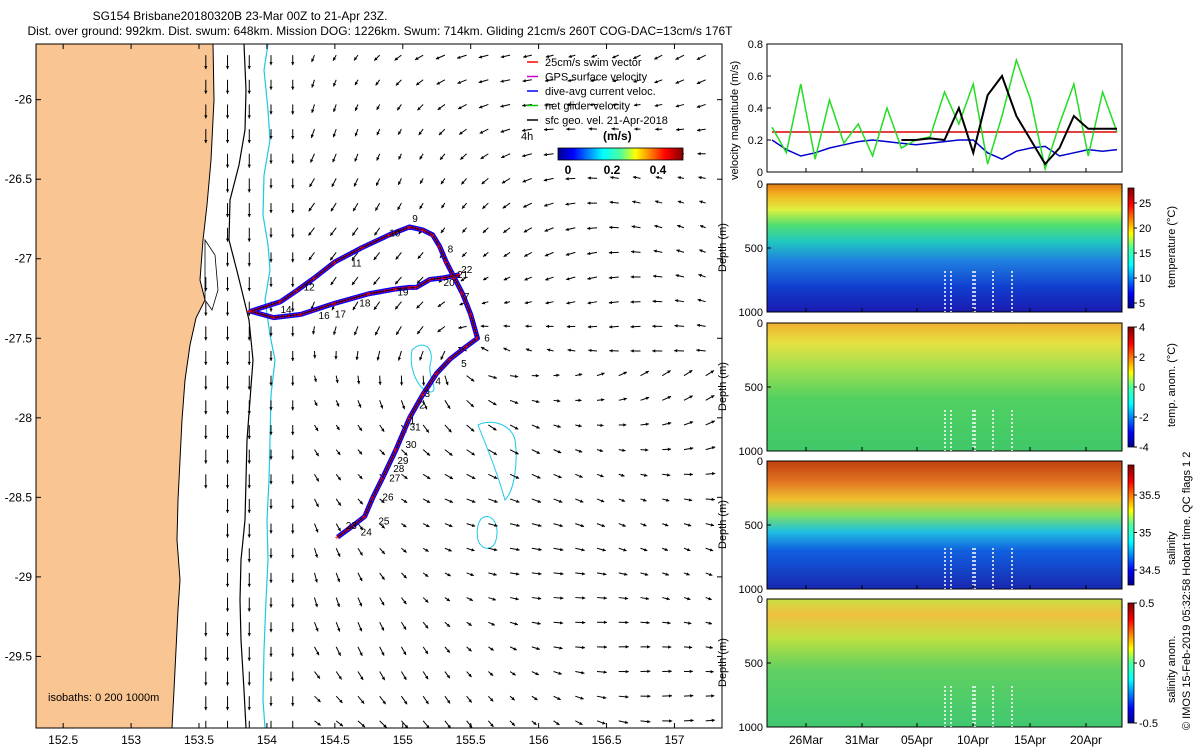 The width and height of the screenshot is (1200, 750). Describe the element at coordinates (1142, 328) in the screenshot. I see `colorbar-tick-label: 4` at that location.